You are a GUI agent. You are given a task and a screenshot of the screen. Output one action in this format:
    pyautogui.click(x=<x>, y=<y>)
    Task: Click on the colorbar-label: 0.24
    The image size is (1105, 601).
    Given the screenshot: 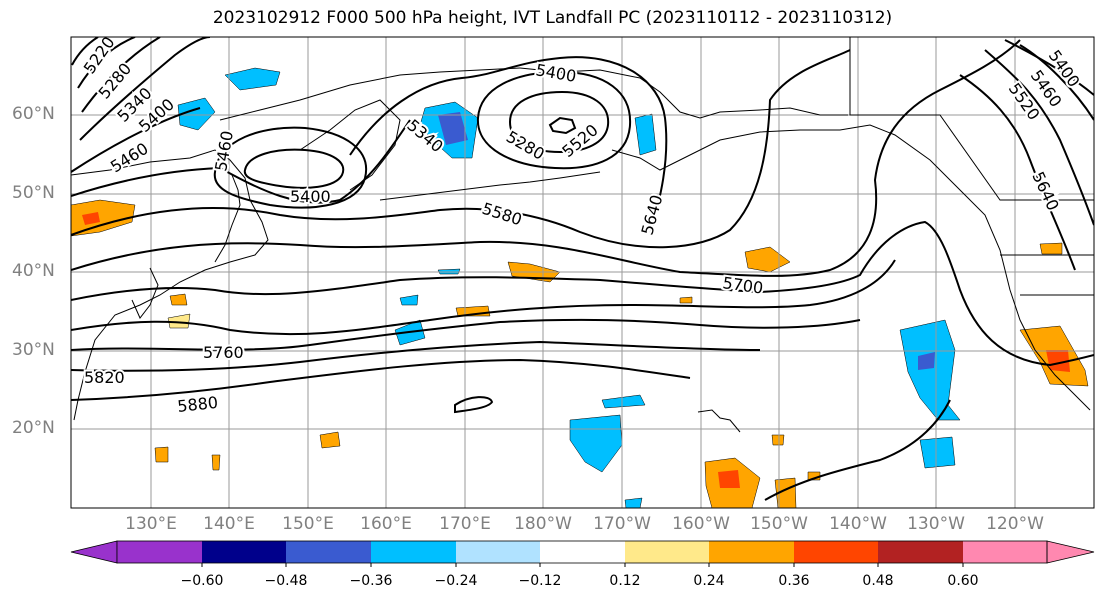 What is the action you would take?
    pyautogui.click(x=709, y=581)
    